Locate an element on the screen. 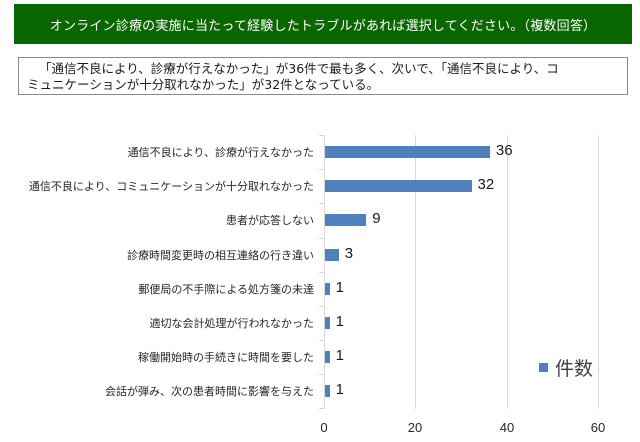 Image resolution: width=640 pixels, height=442 pixels. x-tick-label: 60 is located at coordinates (598, 427).